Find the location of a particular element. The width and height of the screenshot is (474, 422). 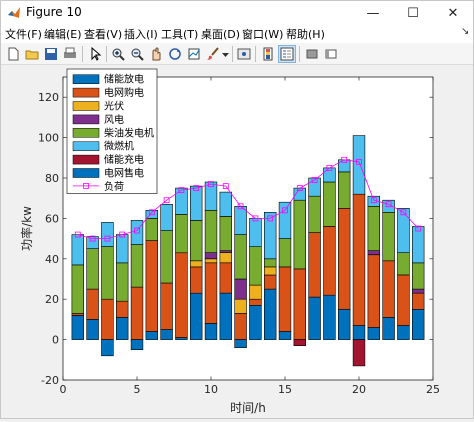

colorbar-button is located at coordinates (268, 54).